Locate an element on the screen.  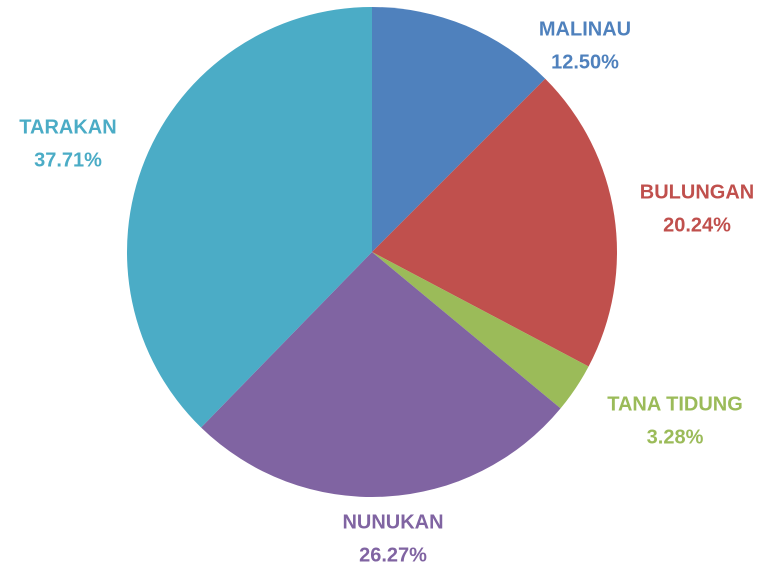
slice-value-label: 20.24% is located at coordinates (697, 225).